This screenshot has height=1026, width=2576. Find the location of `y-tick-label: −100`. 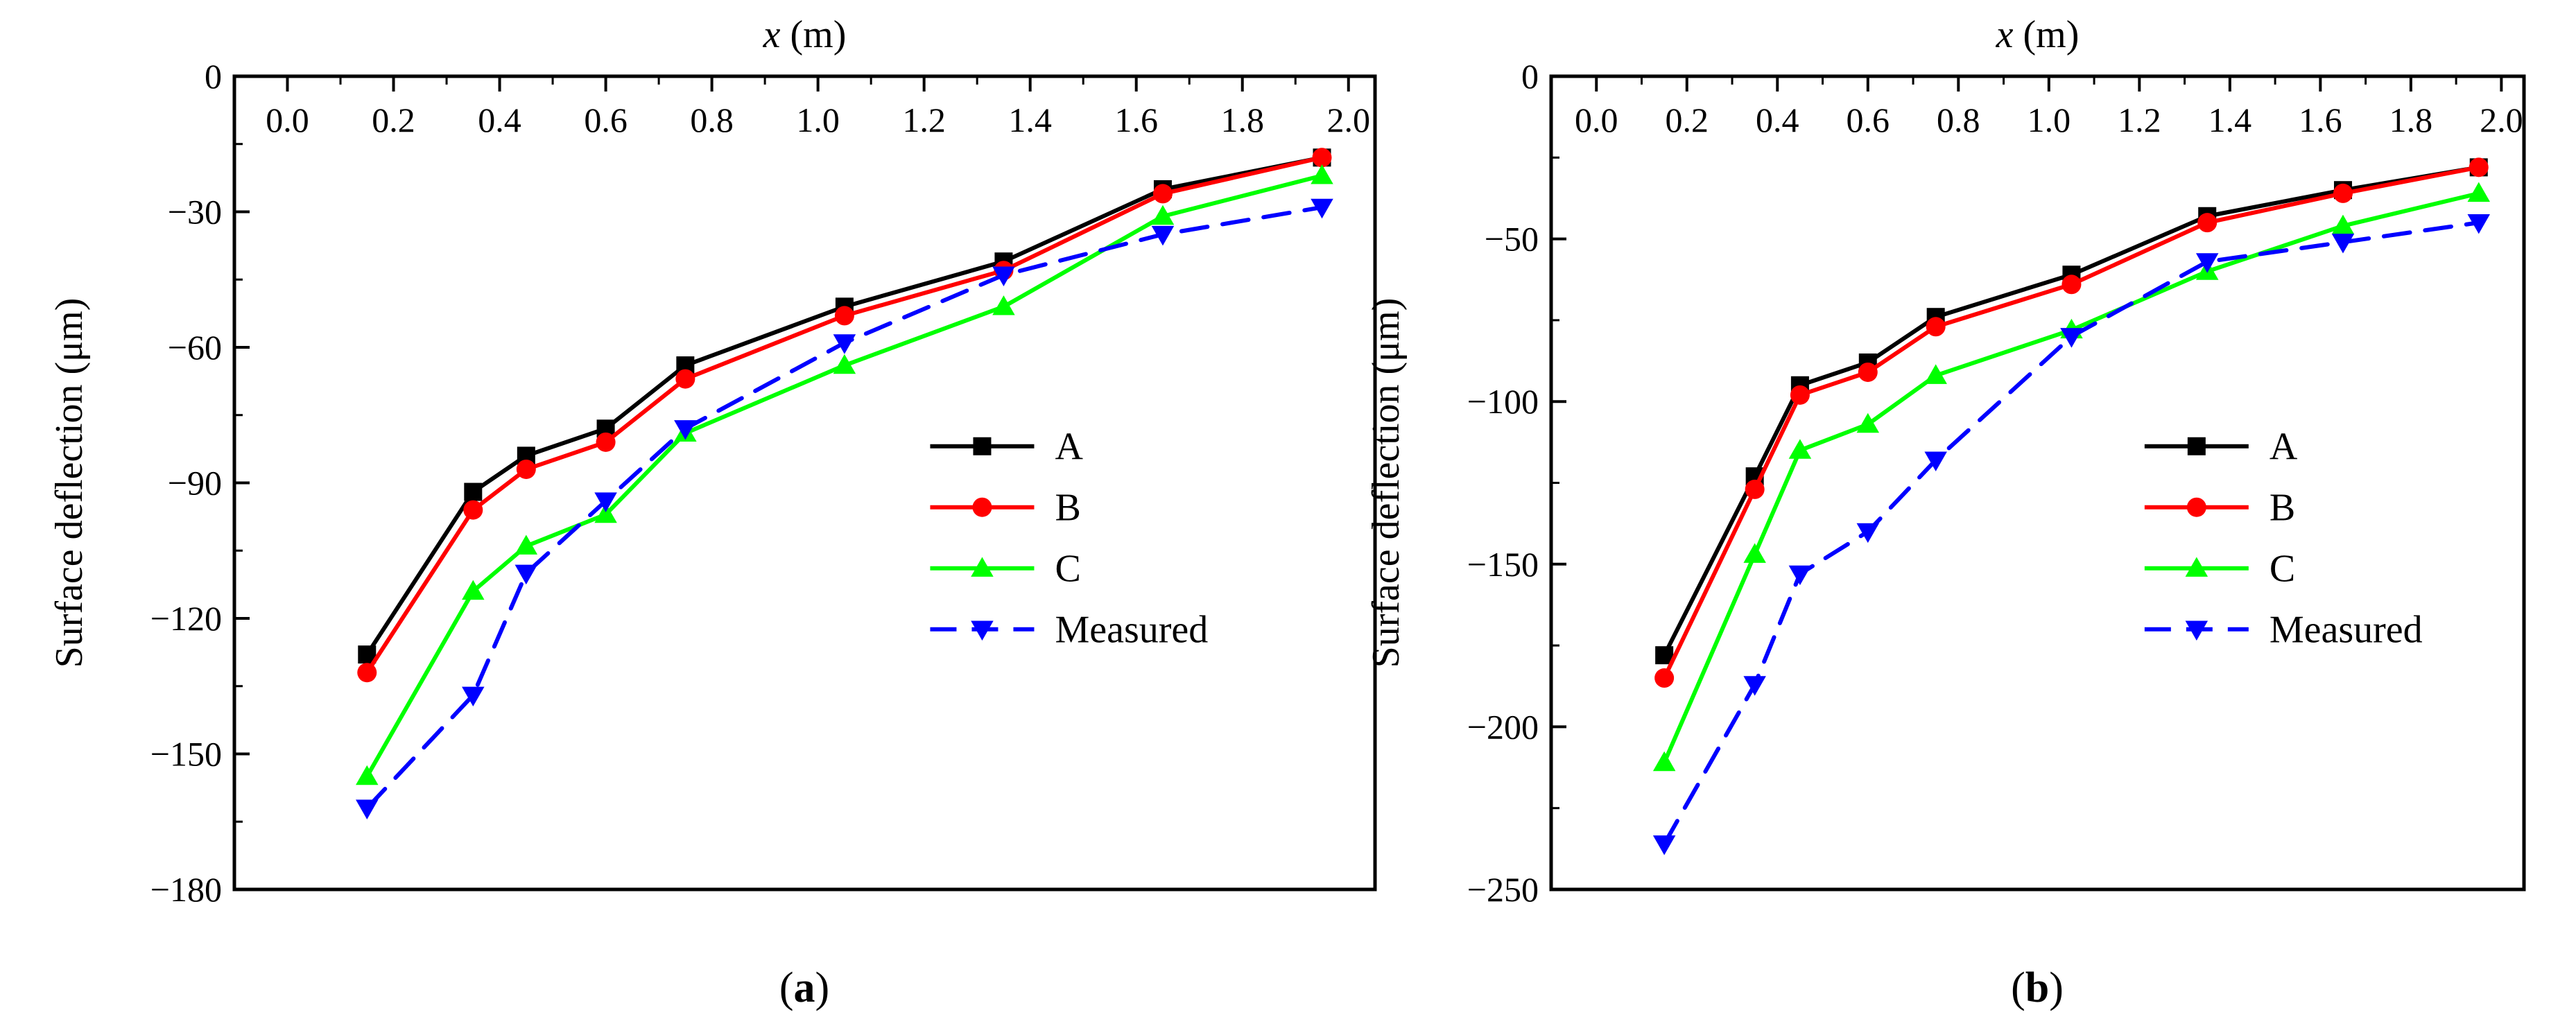

y-tick-label: −100 is located at coordinates (1503, 401).